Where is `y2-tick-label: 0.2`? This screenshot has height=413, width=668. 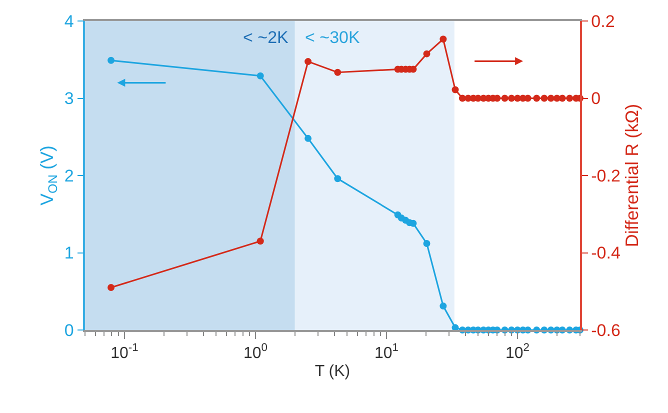 y2-tick-label: 0.2 is located at coordinates (603, 21).